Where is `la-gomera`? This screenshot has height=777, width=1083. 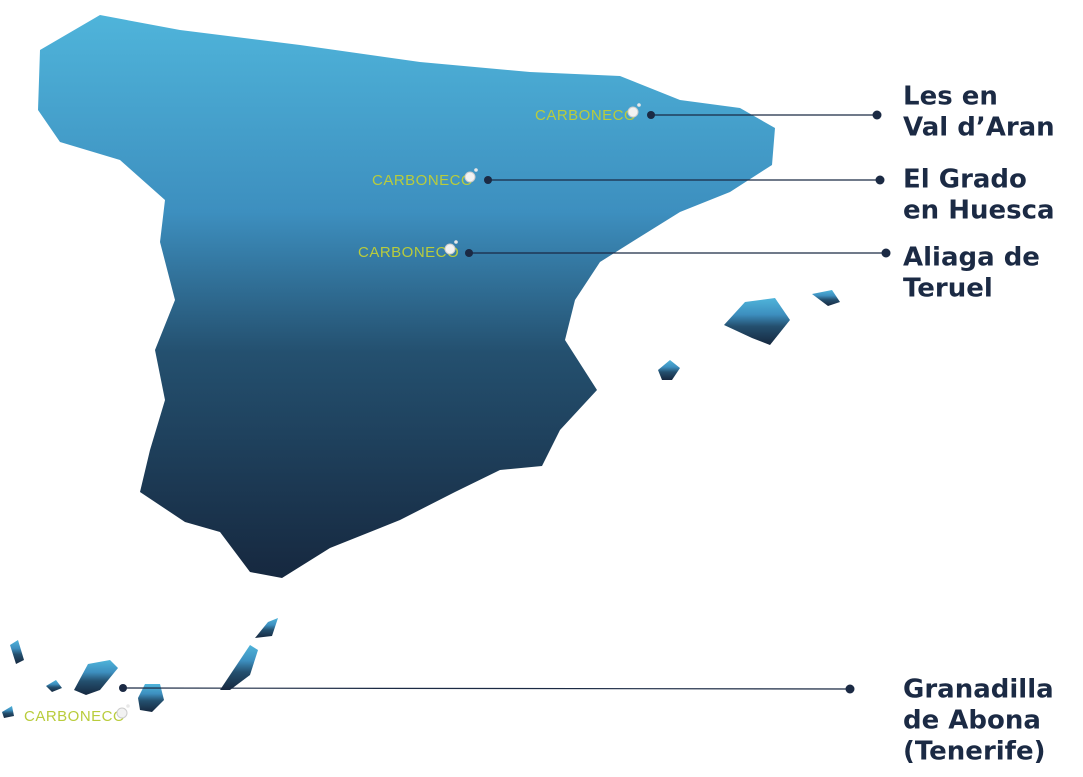
la-gomera is located at coordinates (54, 686).